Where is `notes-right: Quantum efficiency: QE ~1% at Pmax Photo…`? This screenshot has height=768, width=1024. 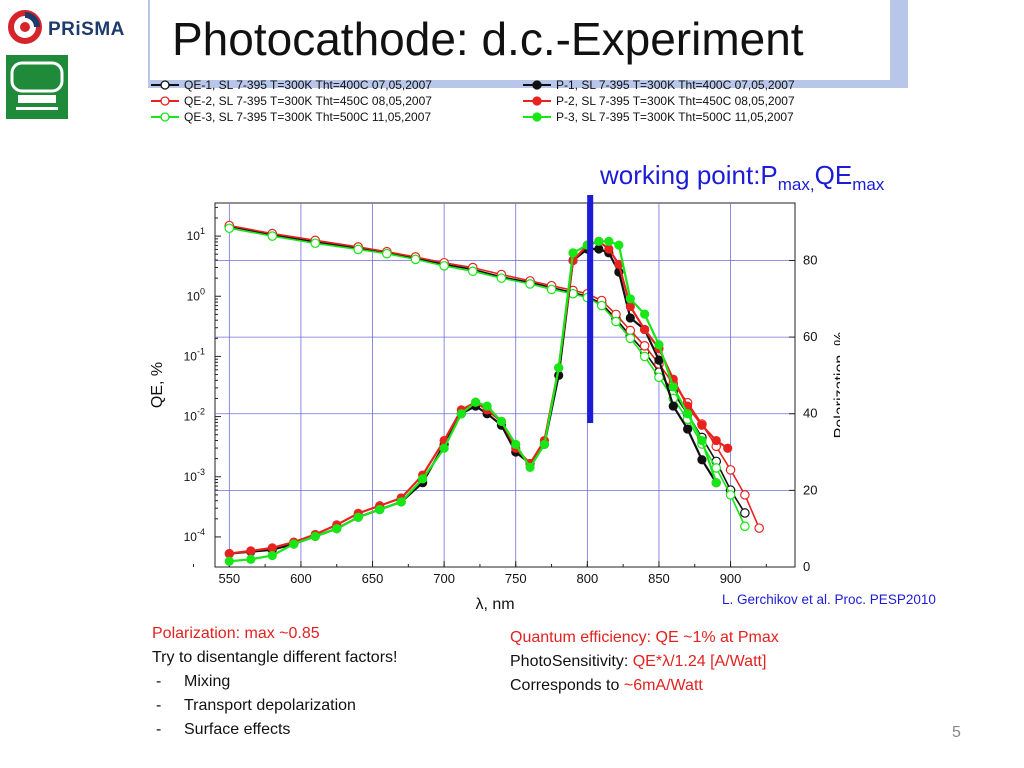 notes-right: Quantum efficiency: QE ~1% at Pmax Photo… is located at coordinates (644, 662).